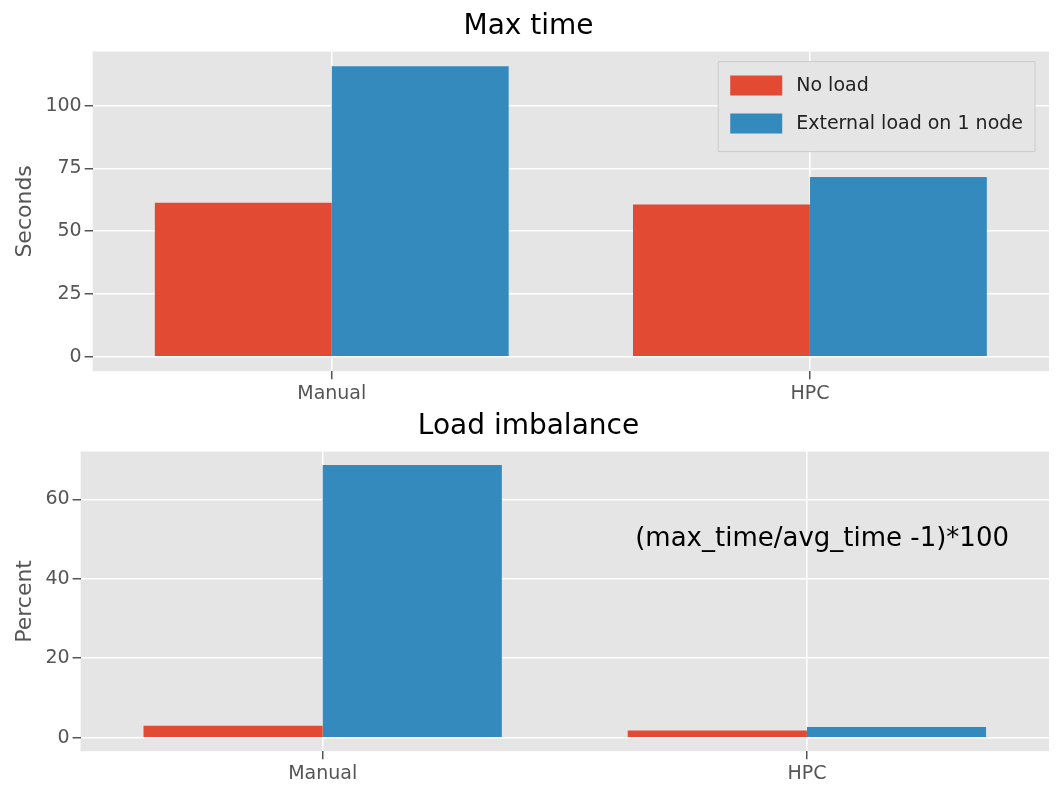 The image size is (1059, 795). Describe the element at coordinates (822, 537) in the screenshot. I see `annotation: (max_time/avg_time -1)*100` at that location.